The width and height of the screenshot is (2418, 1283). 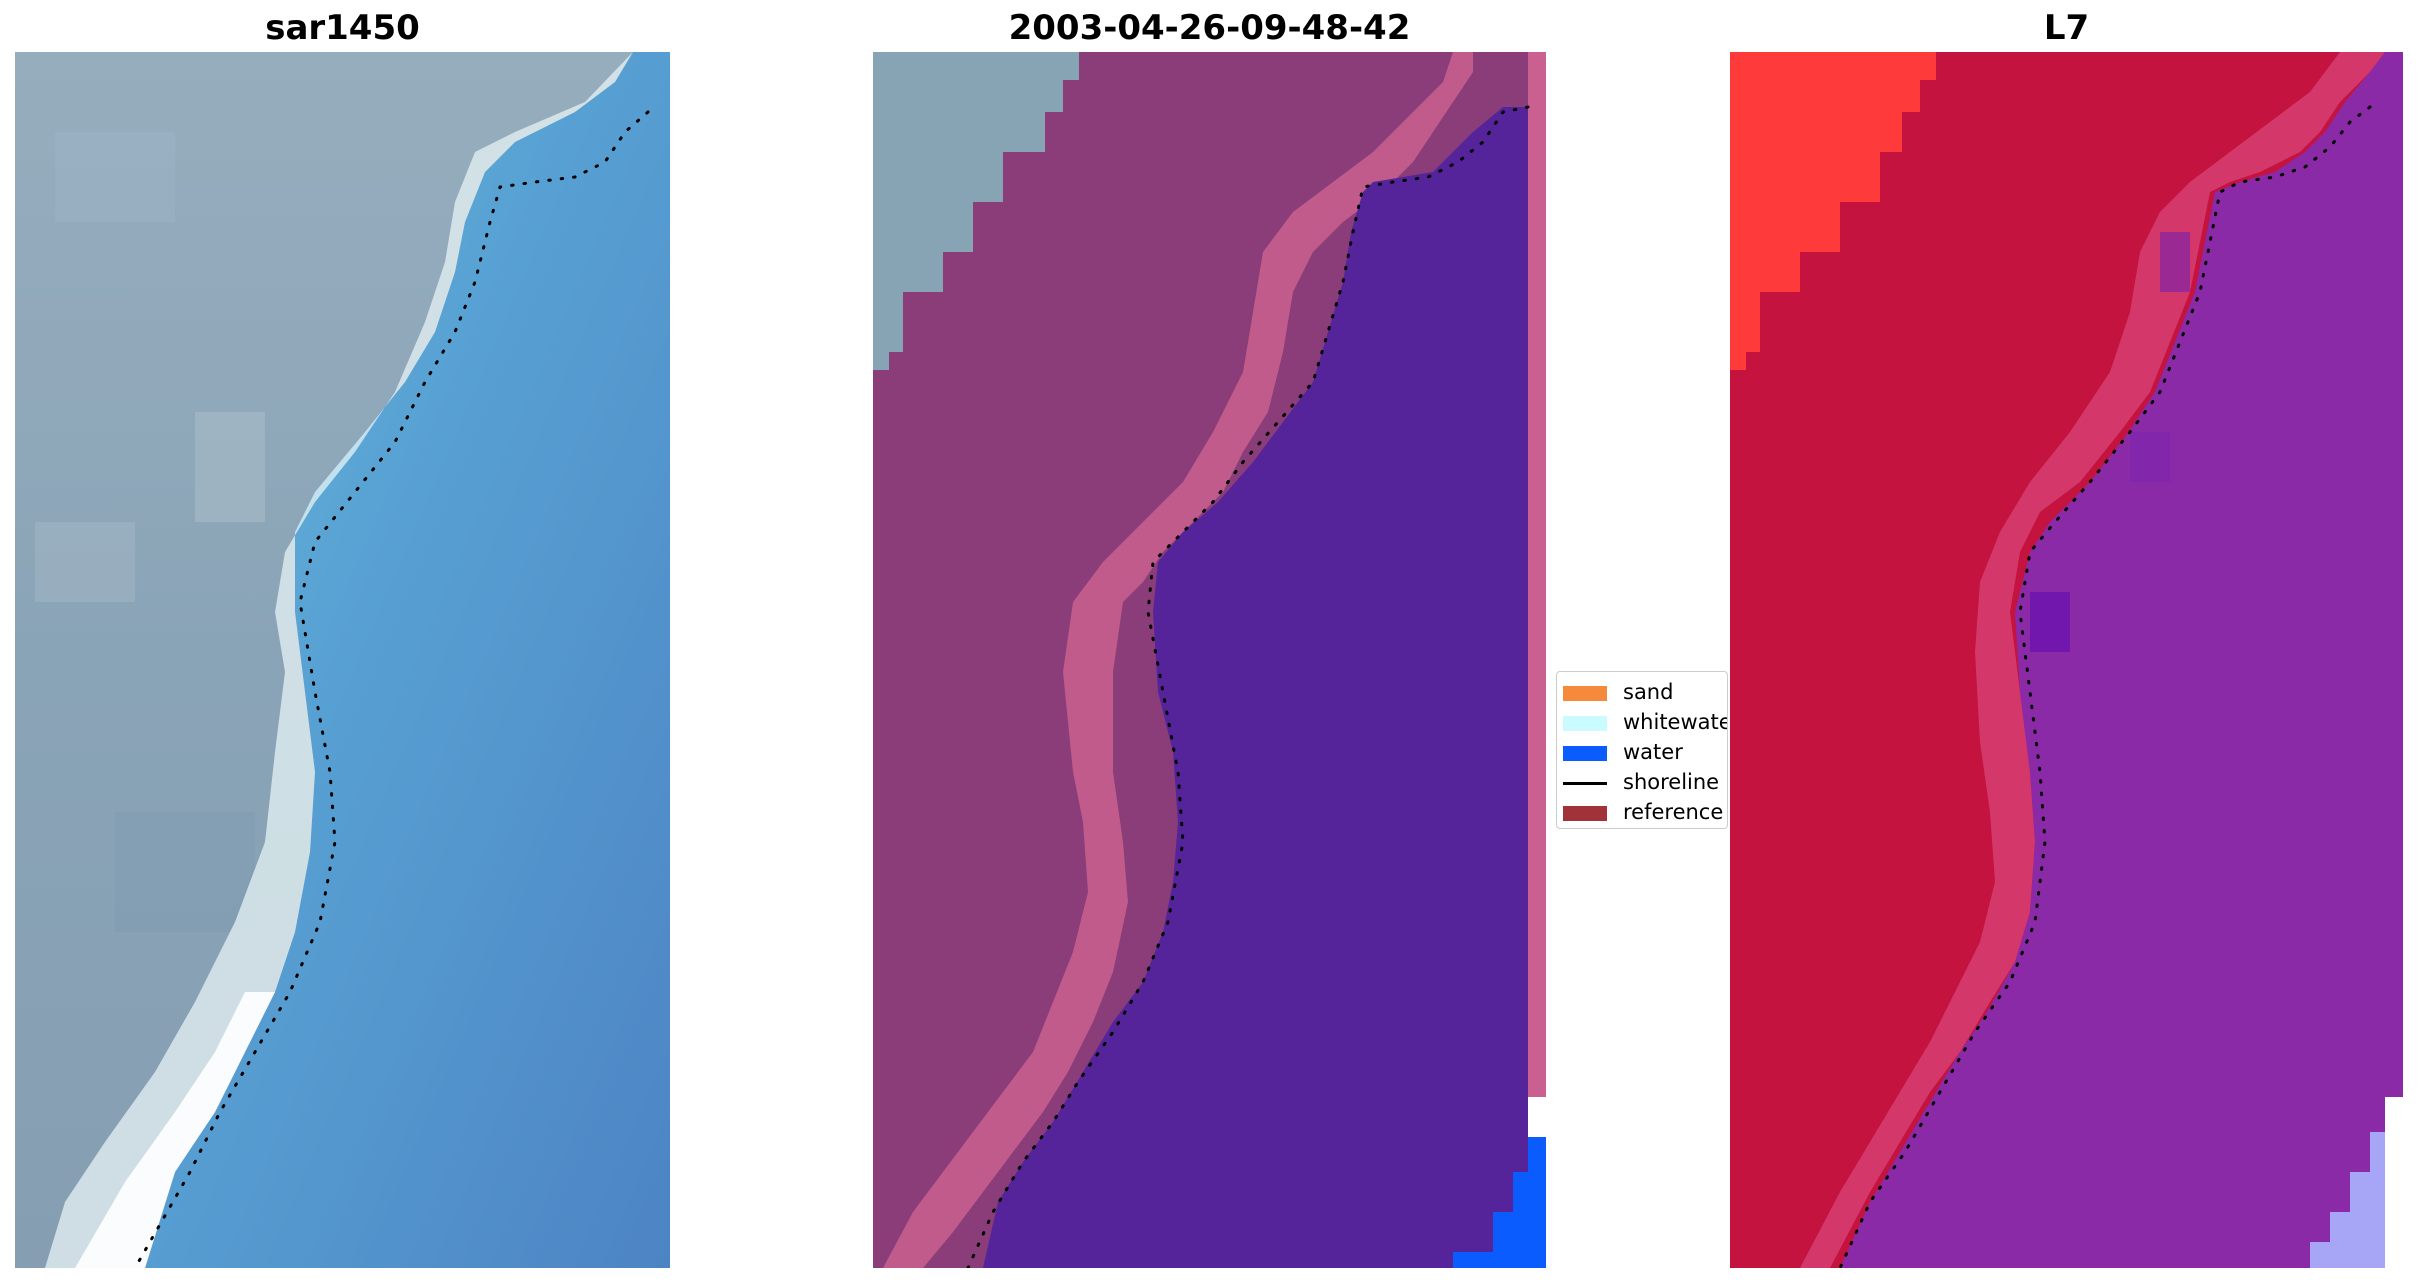 What do you see at coordinates (1585, 723) in the screenshot?
I see `legend-swatch-whitewater` at bounding box center [1585, 723].